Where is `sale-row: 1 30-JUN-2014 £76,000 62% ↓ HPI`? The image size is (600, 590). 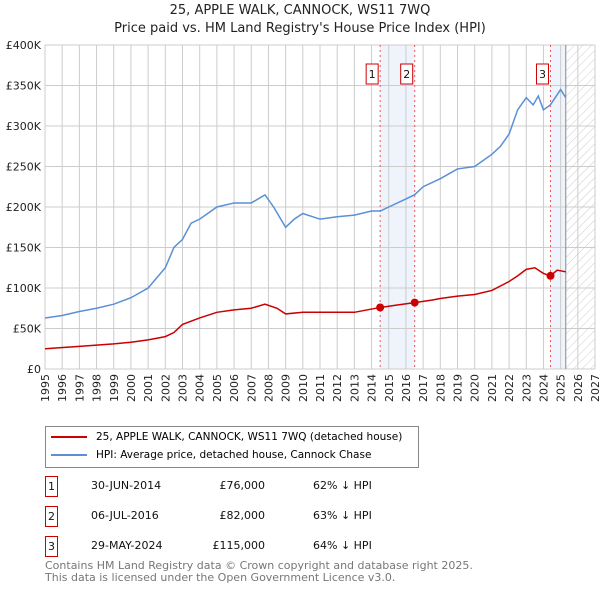
sale-row: 1 30-JUN-2014 £76,000 62% ↓ HPI is located at coordinates (245, 487).